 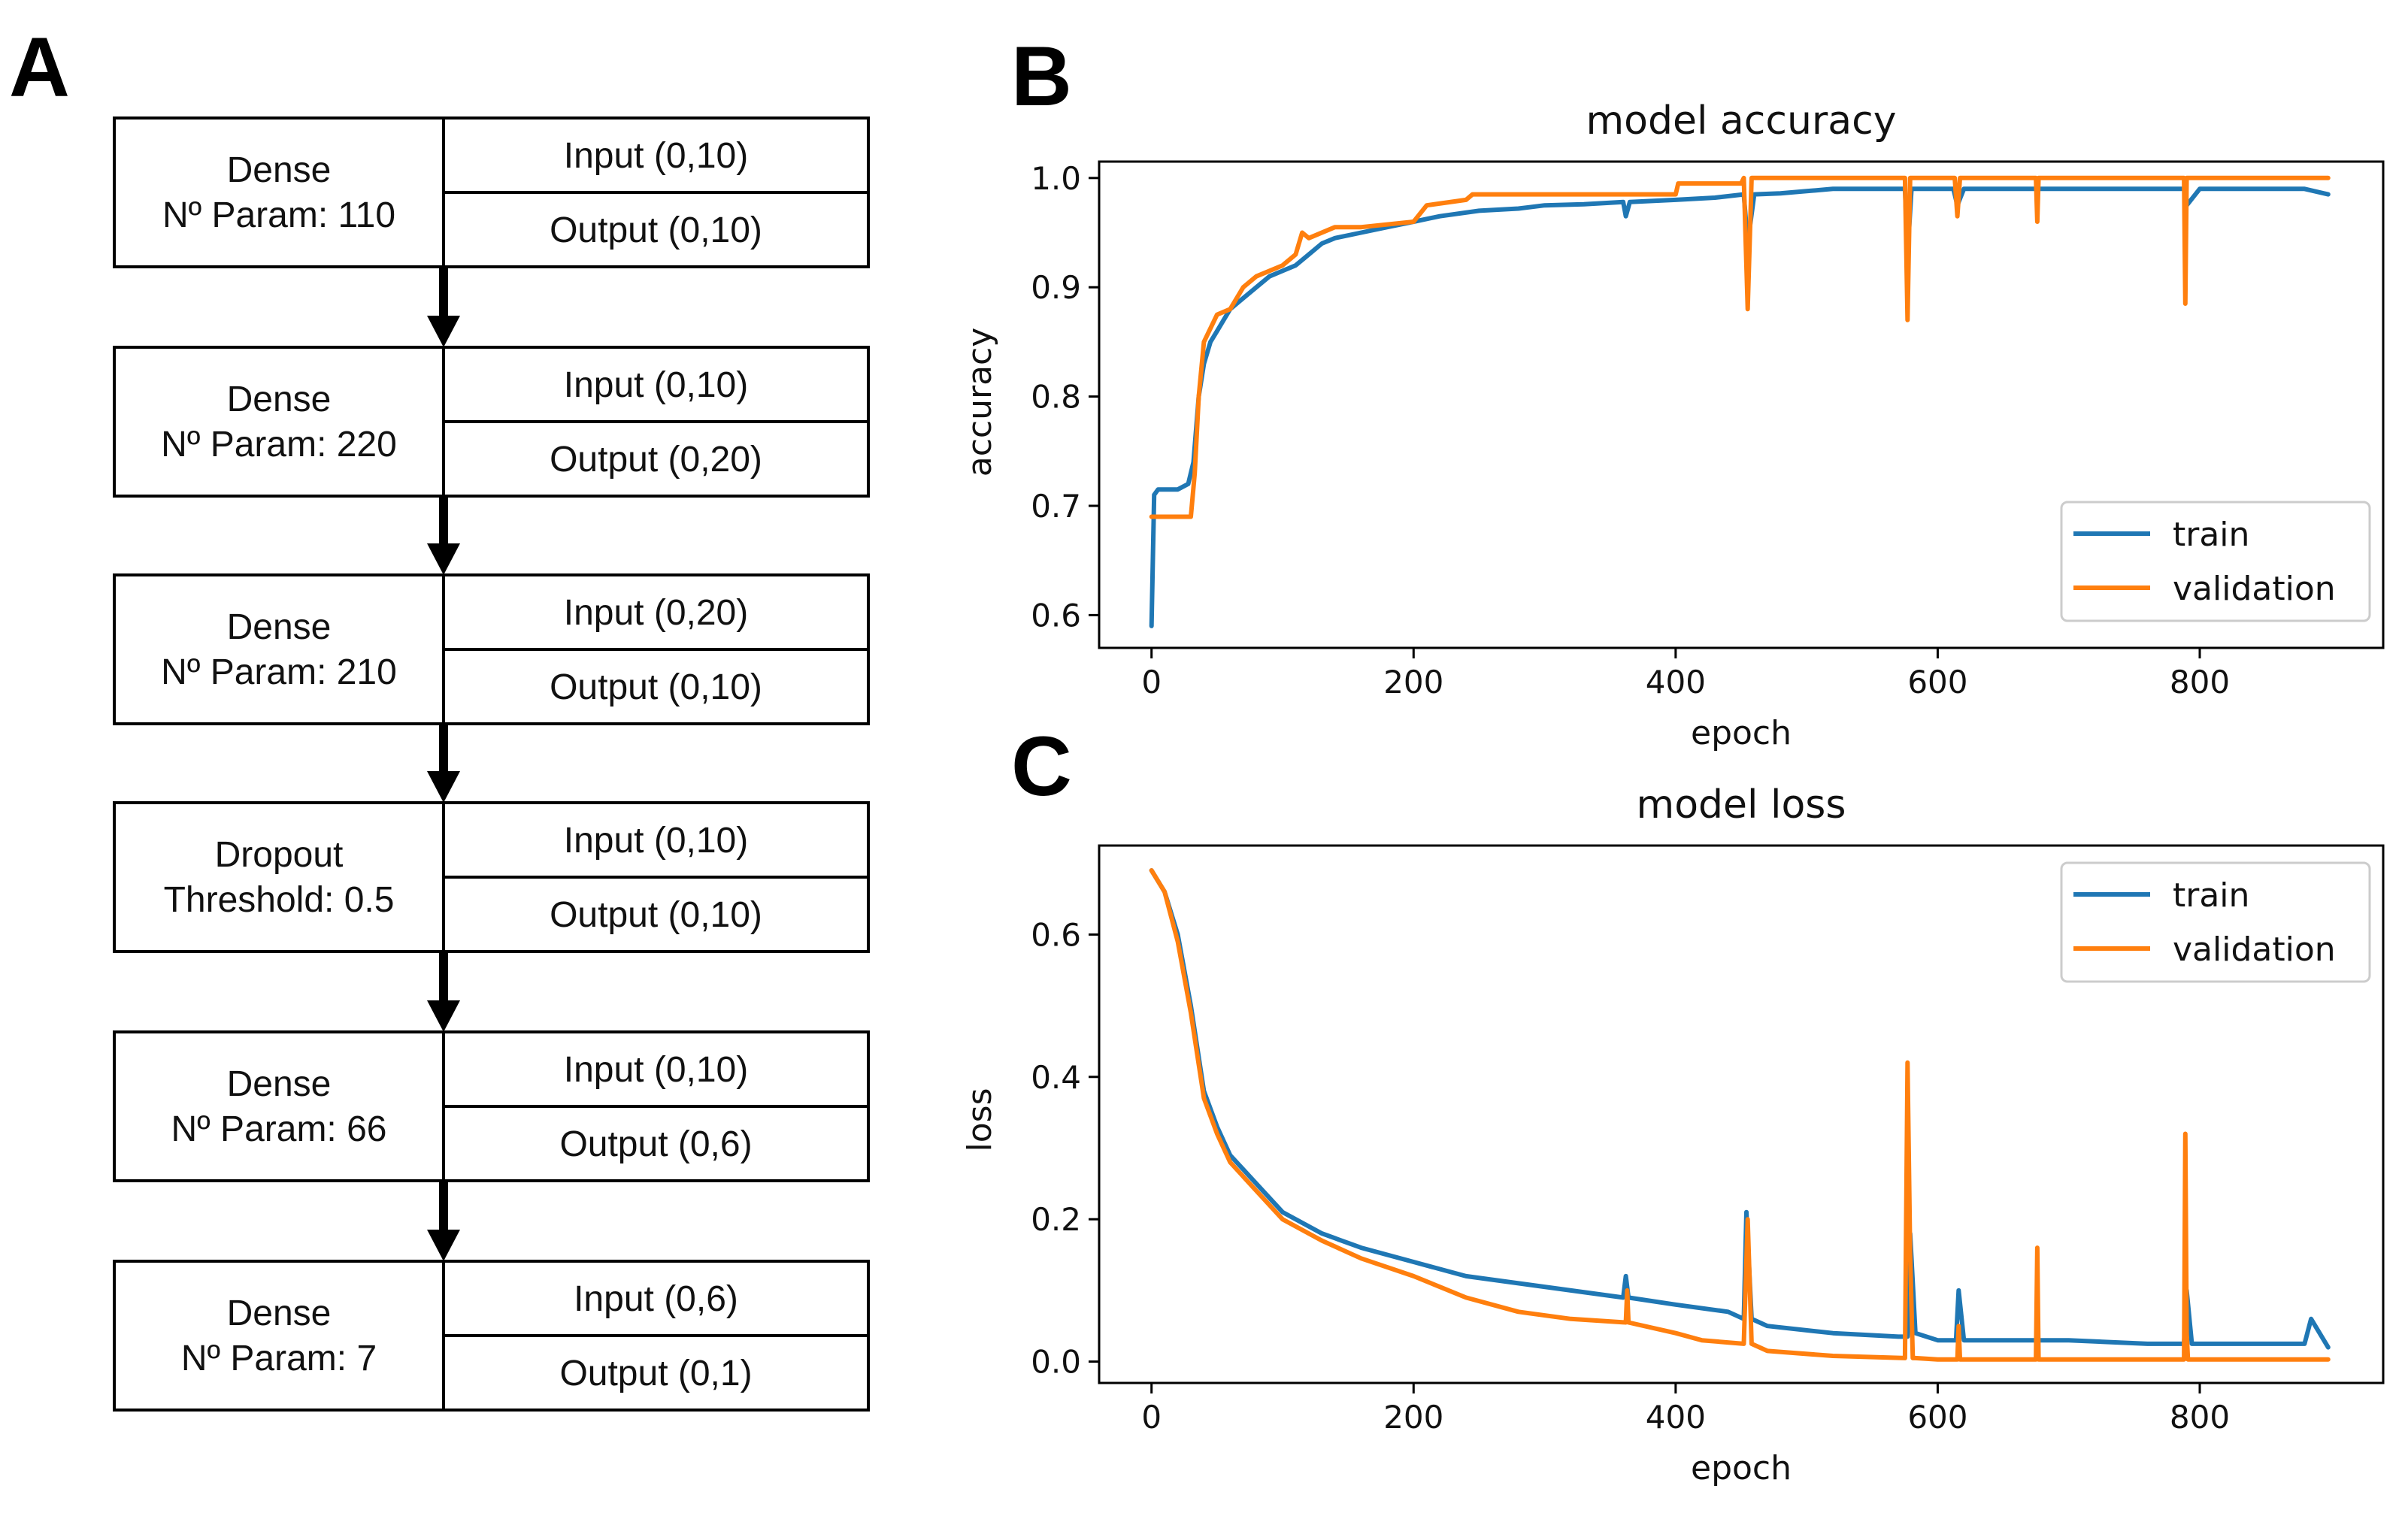 I want to click on accuracy-y-tick-label: 0.6, so click(x=1056, y=615).